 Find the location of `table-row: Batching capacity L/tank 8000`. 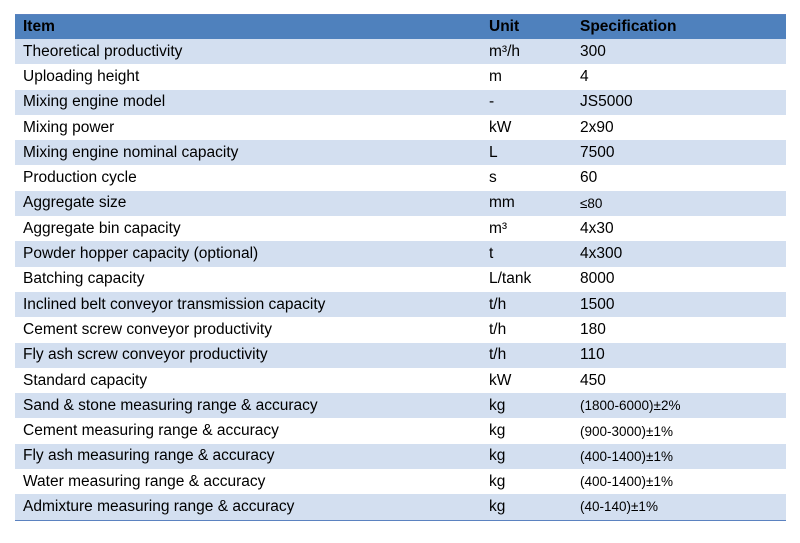

table-row: Batching capacity L/tank 8000 is located at coordinates (400, 279).